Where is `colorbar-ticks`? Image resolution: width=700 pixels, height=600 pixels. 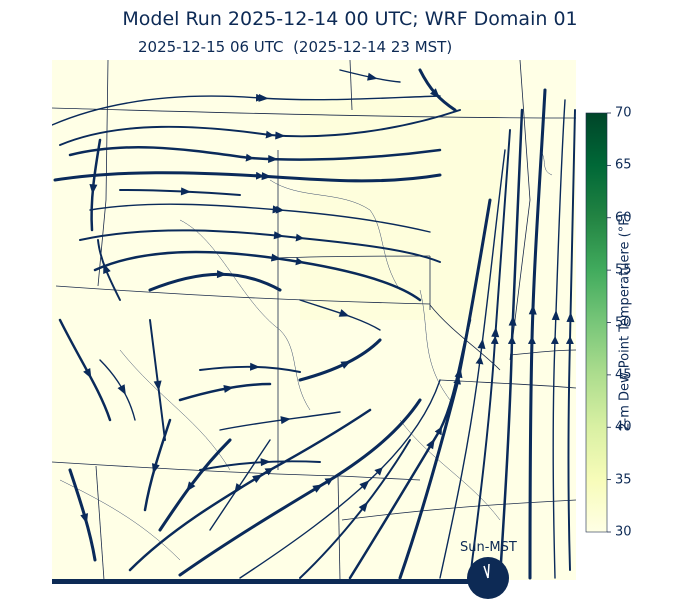 colorbar-ticks is located at coordinates (609, 322).